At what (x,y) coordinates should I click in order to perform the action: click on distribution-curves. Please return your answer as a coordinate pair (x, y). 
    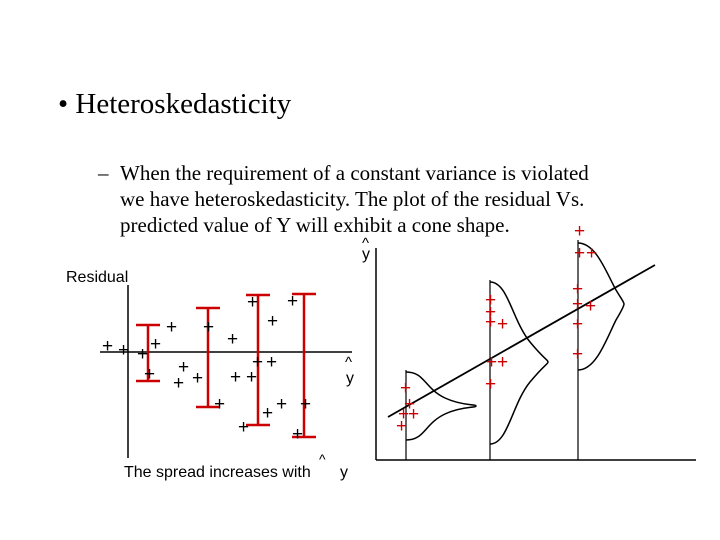
    Looking at the image, I should click on (515, 343).